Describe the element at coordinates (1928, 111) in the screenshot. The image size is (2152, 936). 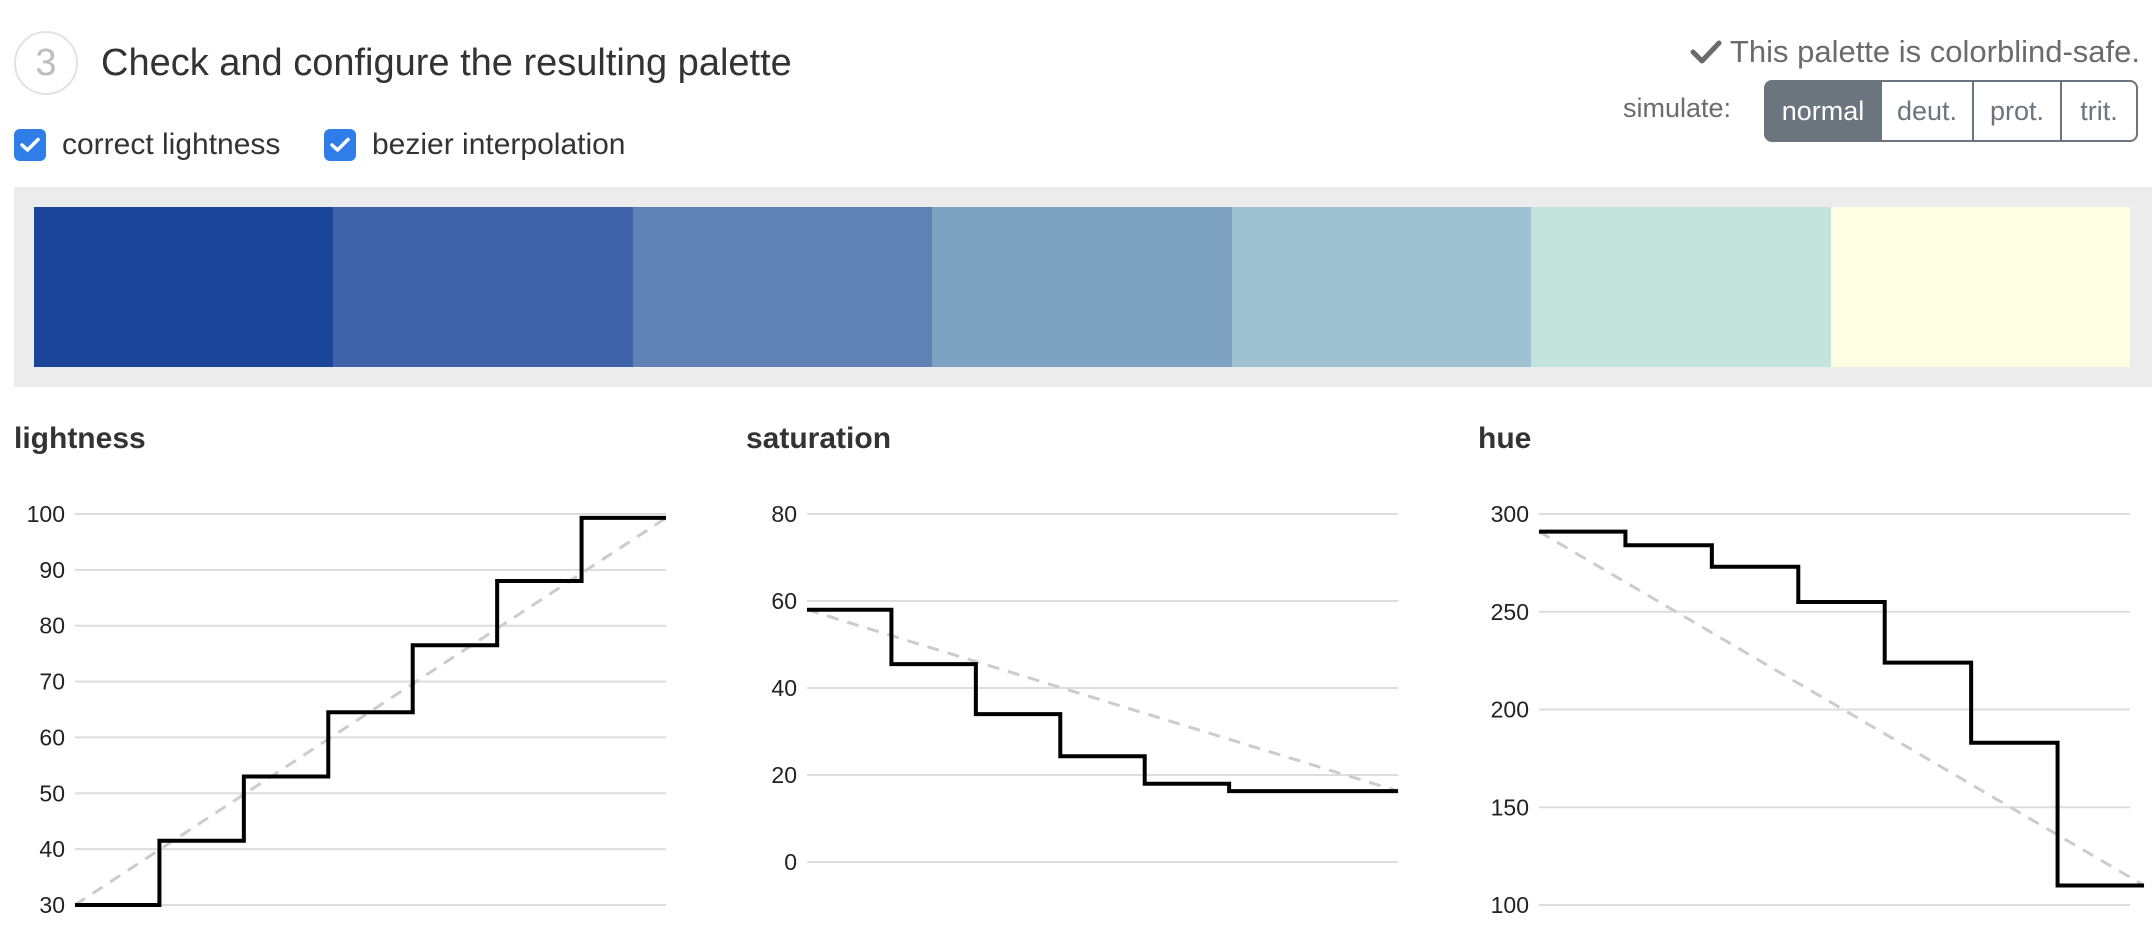
I see `simulate-deut-button: deut.` at that location.